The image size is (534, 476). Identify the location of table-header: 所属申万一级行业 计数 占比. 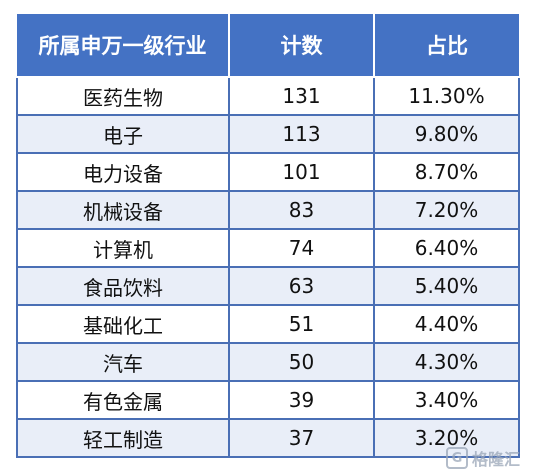
(268, 46).